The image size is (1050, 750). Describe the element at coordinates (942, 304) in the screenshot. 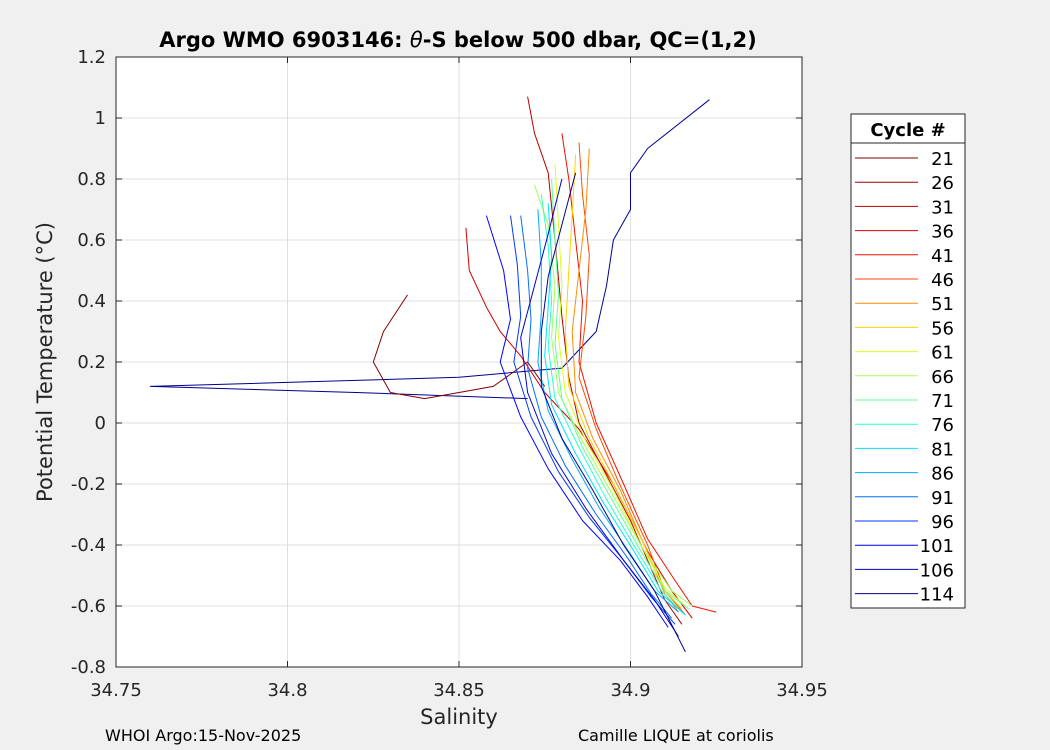

I see `legend-label-51: 51` at that location.